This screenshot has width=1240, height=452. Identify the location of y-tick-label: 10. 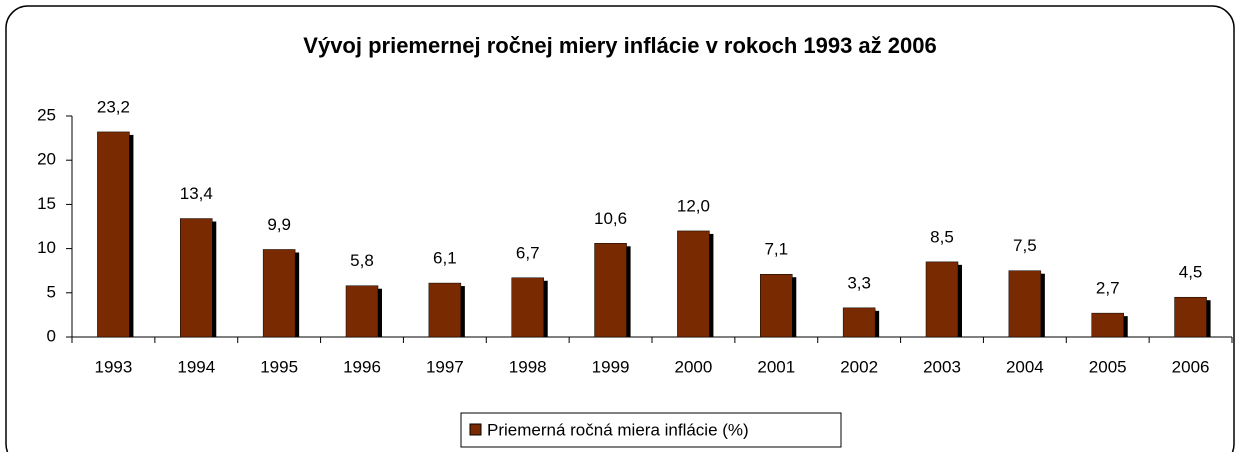
(46, 247).